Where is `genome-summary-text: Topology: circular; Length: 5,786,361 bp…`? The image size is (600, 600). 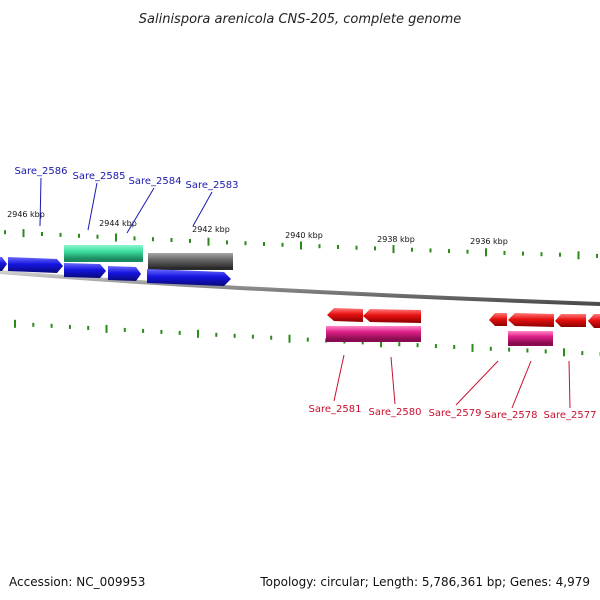
genome-summary-text: Topology: circular; Length: 5,786,361 bp… is located at coordinates (424, 582).